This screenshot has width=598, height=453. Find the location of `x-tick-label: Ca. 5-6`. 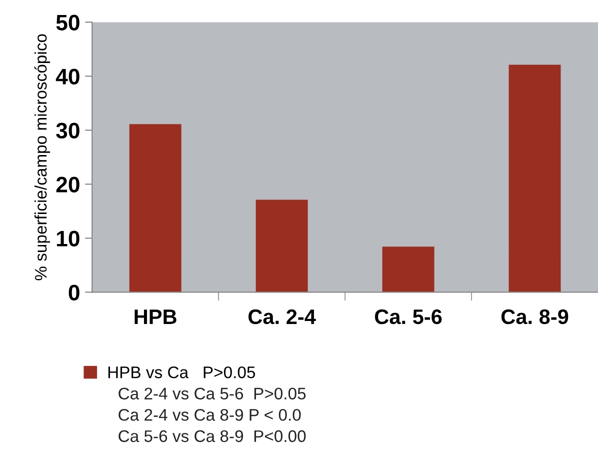

x-tick-label: Ca. 5-6 is located at coordinates (408, 316).